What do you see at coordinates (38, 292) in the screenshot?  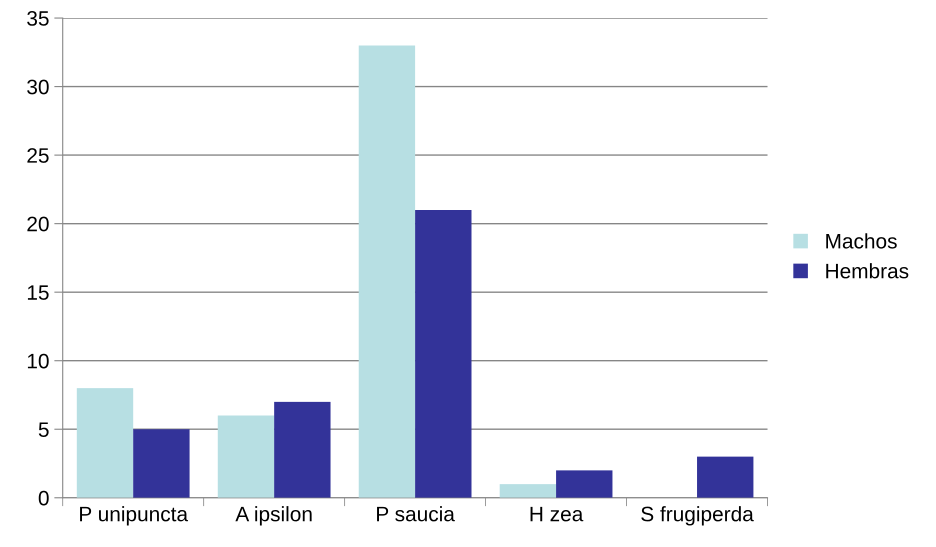 I see `y-tick-label: 15` at bounding box center [38, 292].